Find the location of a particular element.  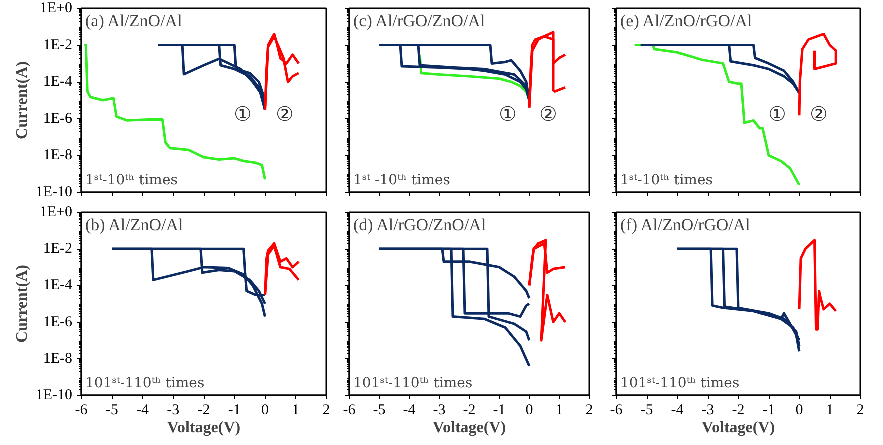

chart-title: (d) Al/rGO/ZnO/Al is located at coordinates (420, 225).